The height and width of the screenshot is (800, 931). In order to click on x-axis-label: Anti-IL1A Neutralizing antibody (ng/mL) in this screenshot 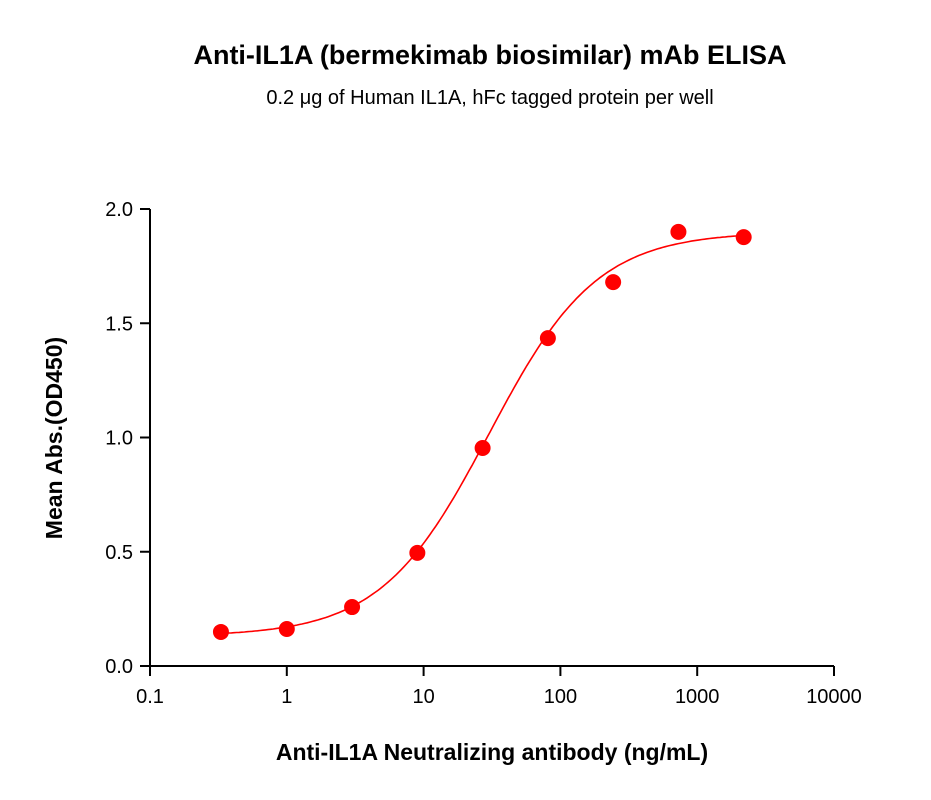, I will do `click(492, 752)`.